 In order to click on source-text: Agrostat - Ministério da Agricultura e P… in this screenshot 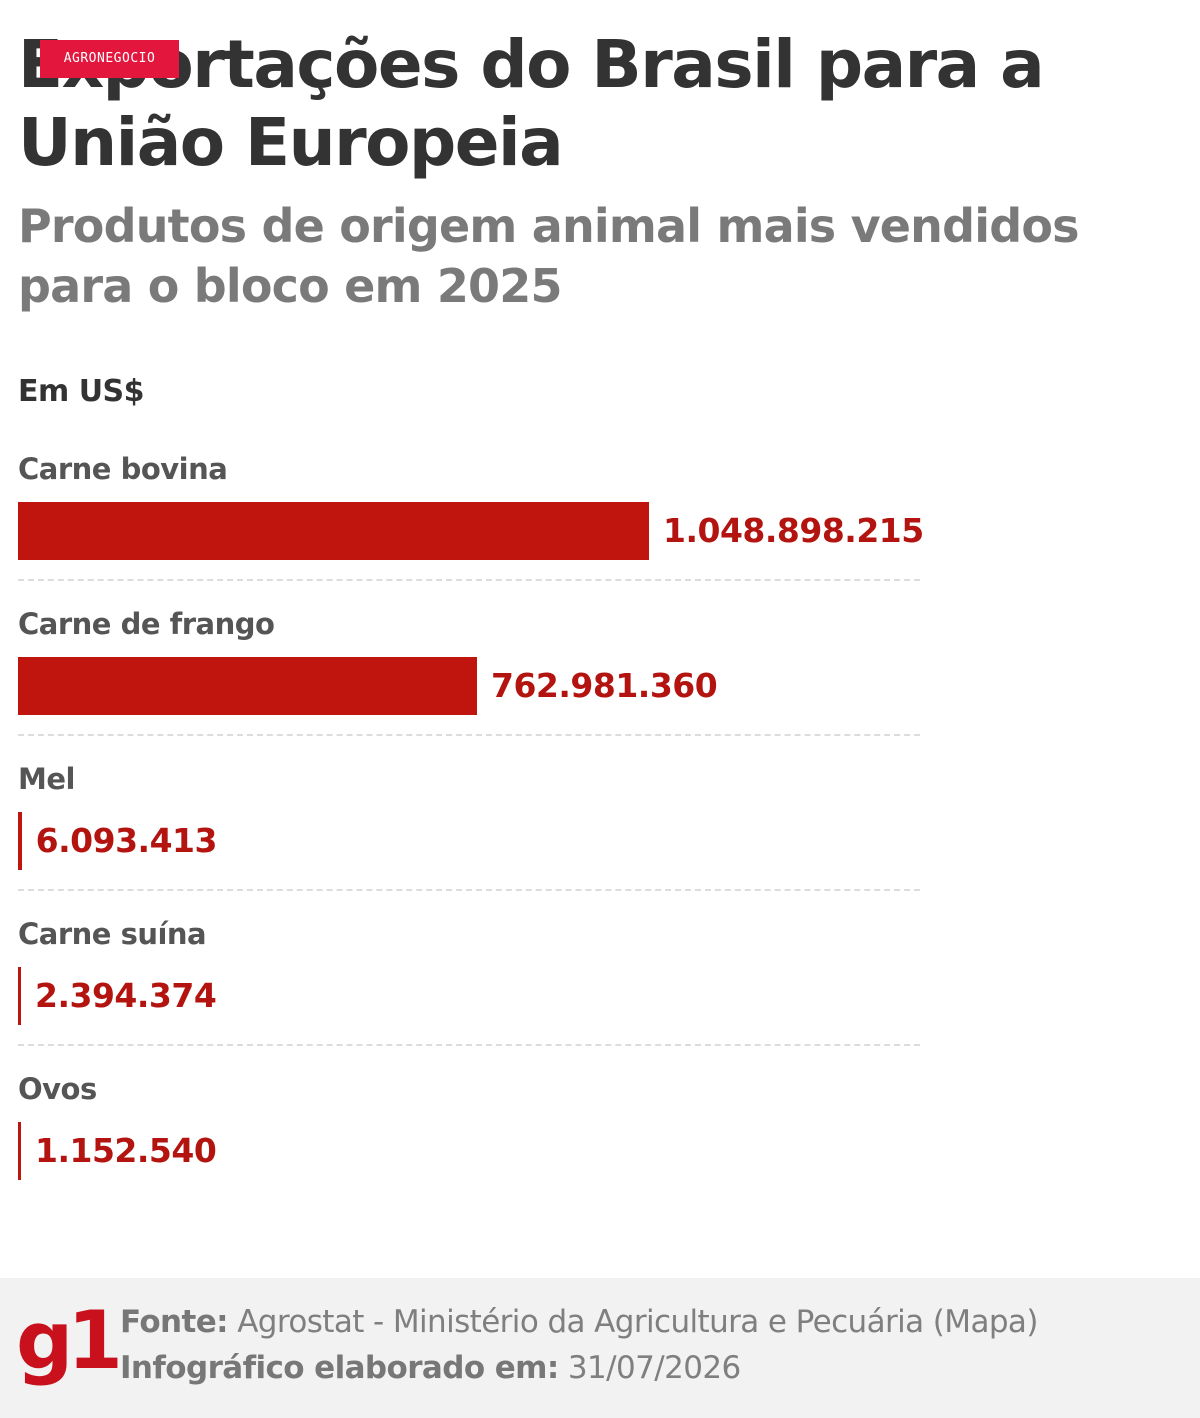, I will do `click(637, 1322)`.